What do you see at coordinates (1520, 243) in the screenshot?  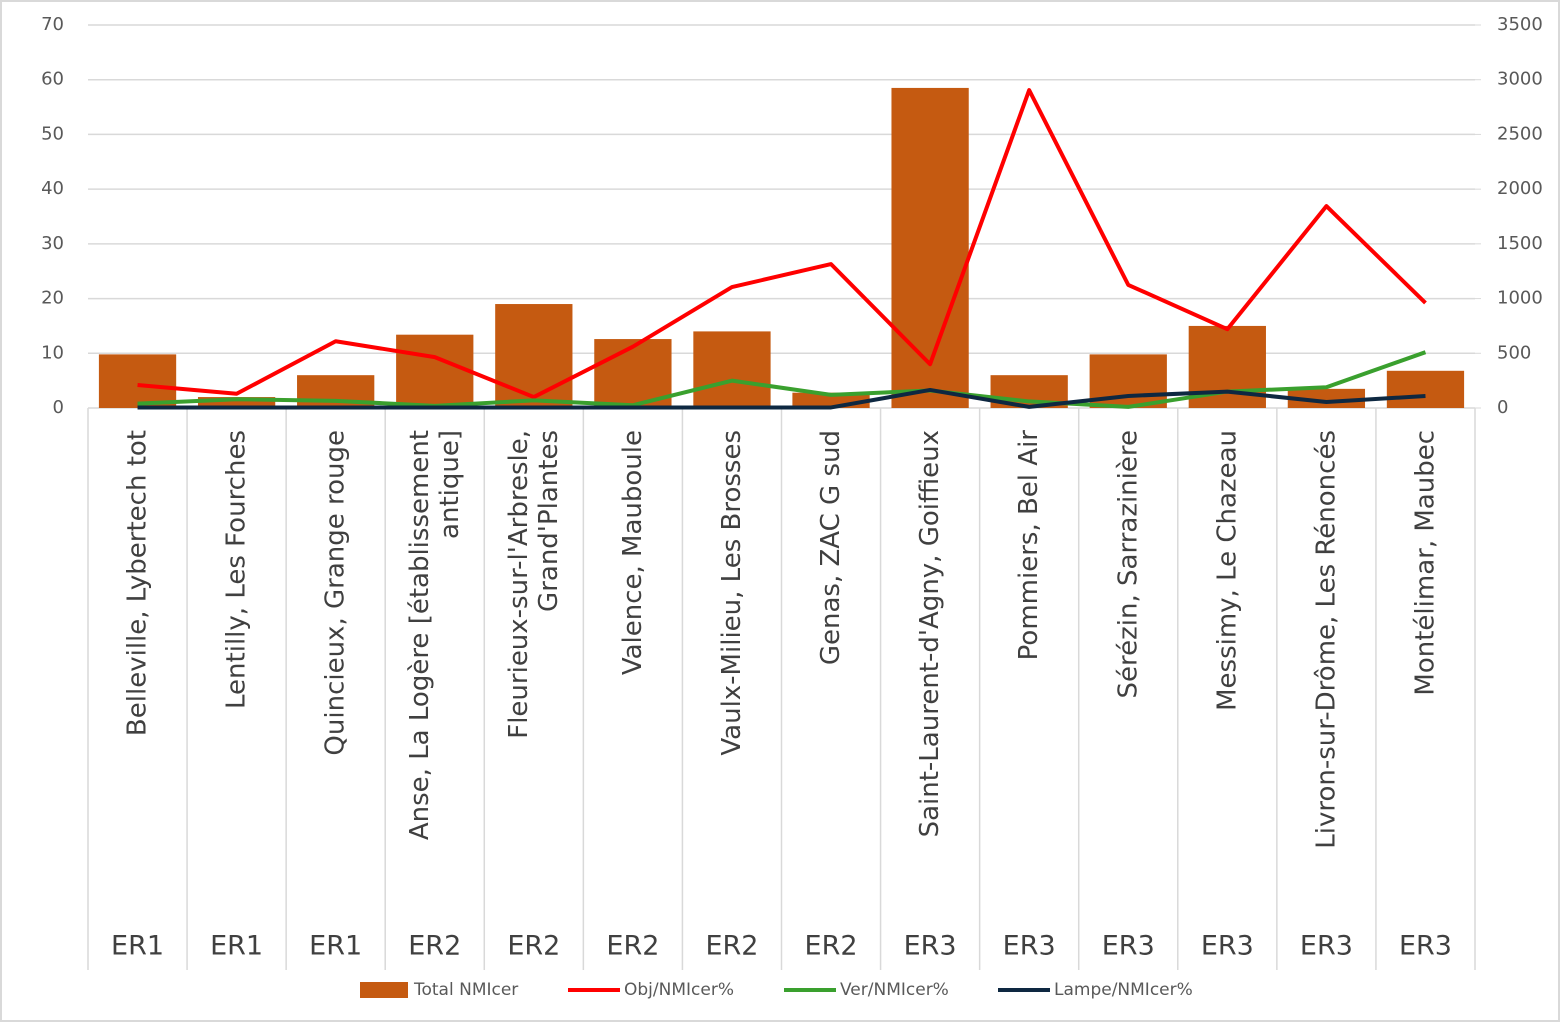 I see `y2-tick-label: 1500` at bounding box center [1520, 243].